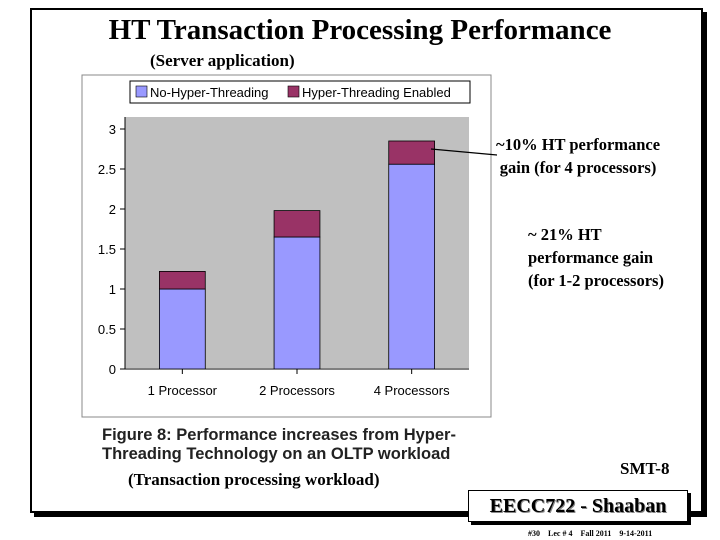  Describe the element at coordinates (112, 209) in the screenshot. I see `y-tick-label: 2` at that location.